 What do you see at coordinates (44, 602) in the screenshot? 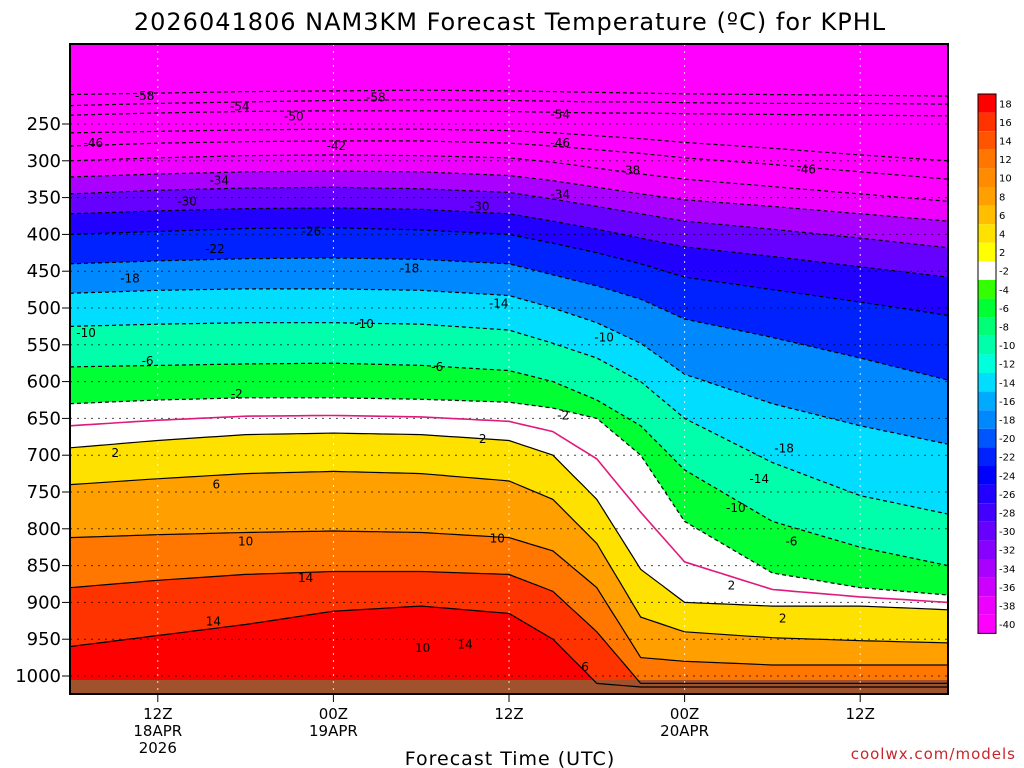
I see `y-tick-label: 900` at bounding box center [44, 602].